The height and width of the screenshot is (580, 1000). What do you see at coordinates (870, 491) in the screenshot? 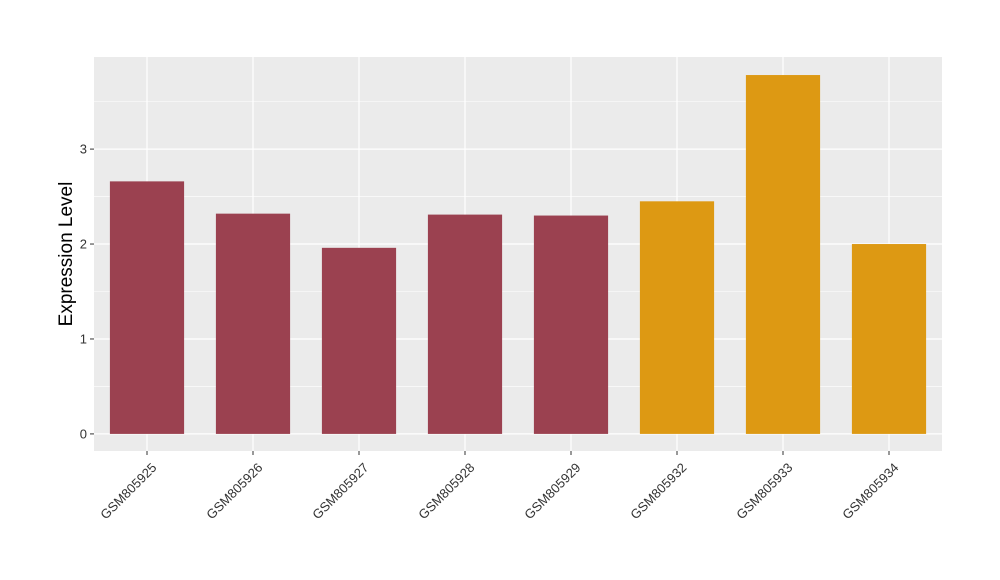
I see `x-tick-label: GSM805934` at bounding box center [870, 491].